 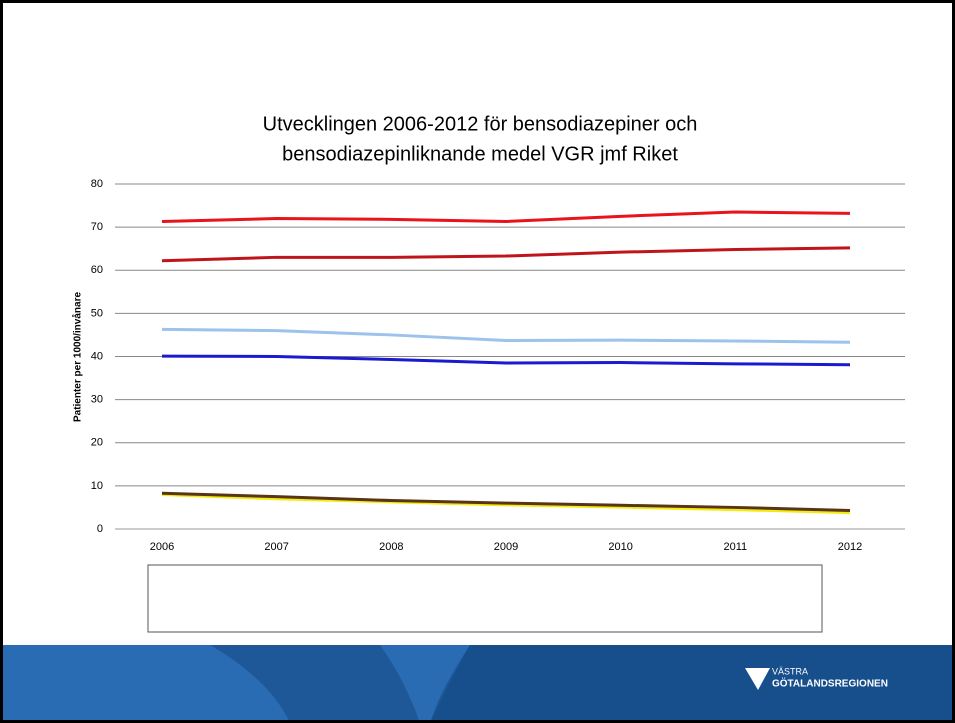 What do you see at coordinates (830, 683) in the screenshot?
I see `logo-text: GÖTALANDSREGIONEN` at bounding box center [830, 683].